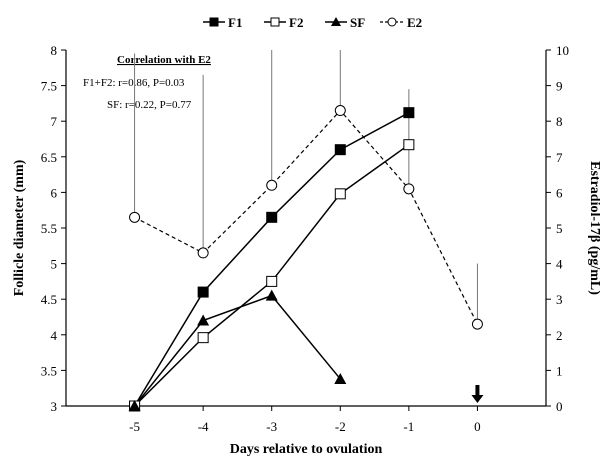 The height and width of the screenshot is (461, 600). I want to click on legend-item-f1: F1, so click(222, 22).